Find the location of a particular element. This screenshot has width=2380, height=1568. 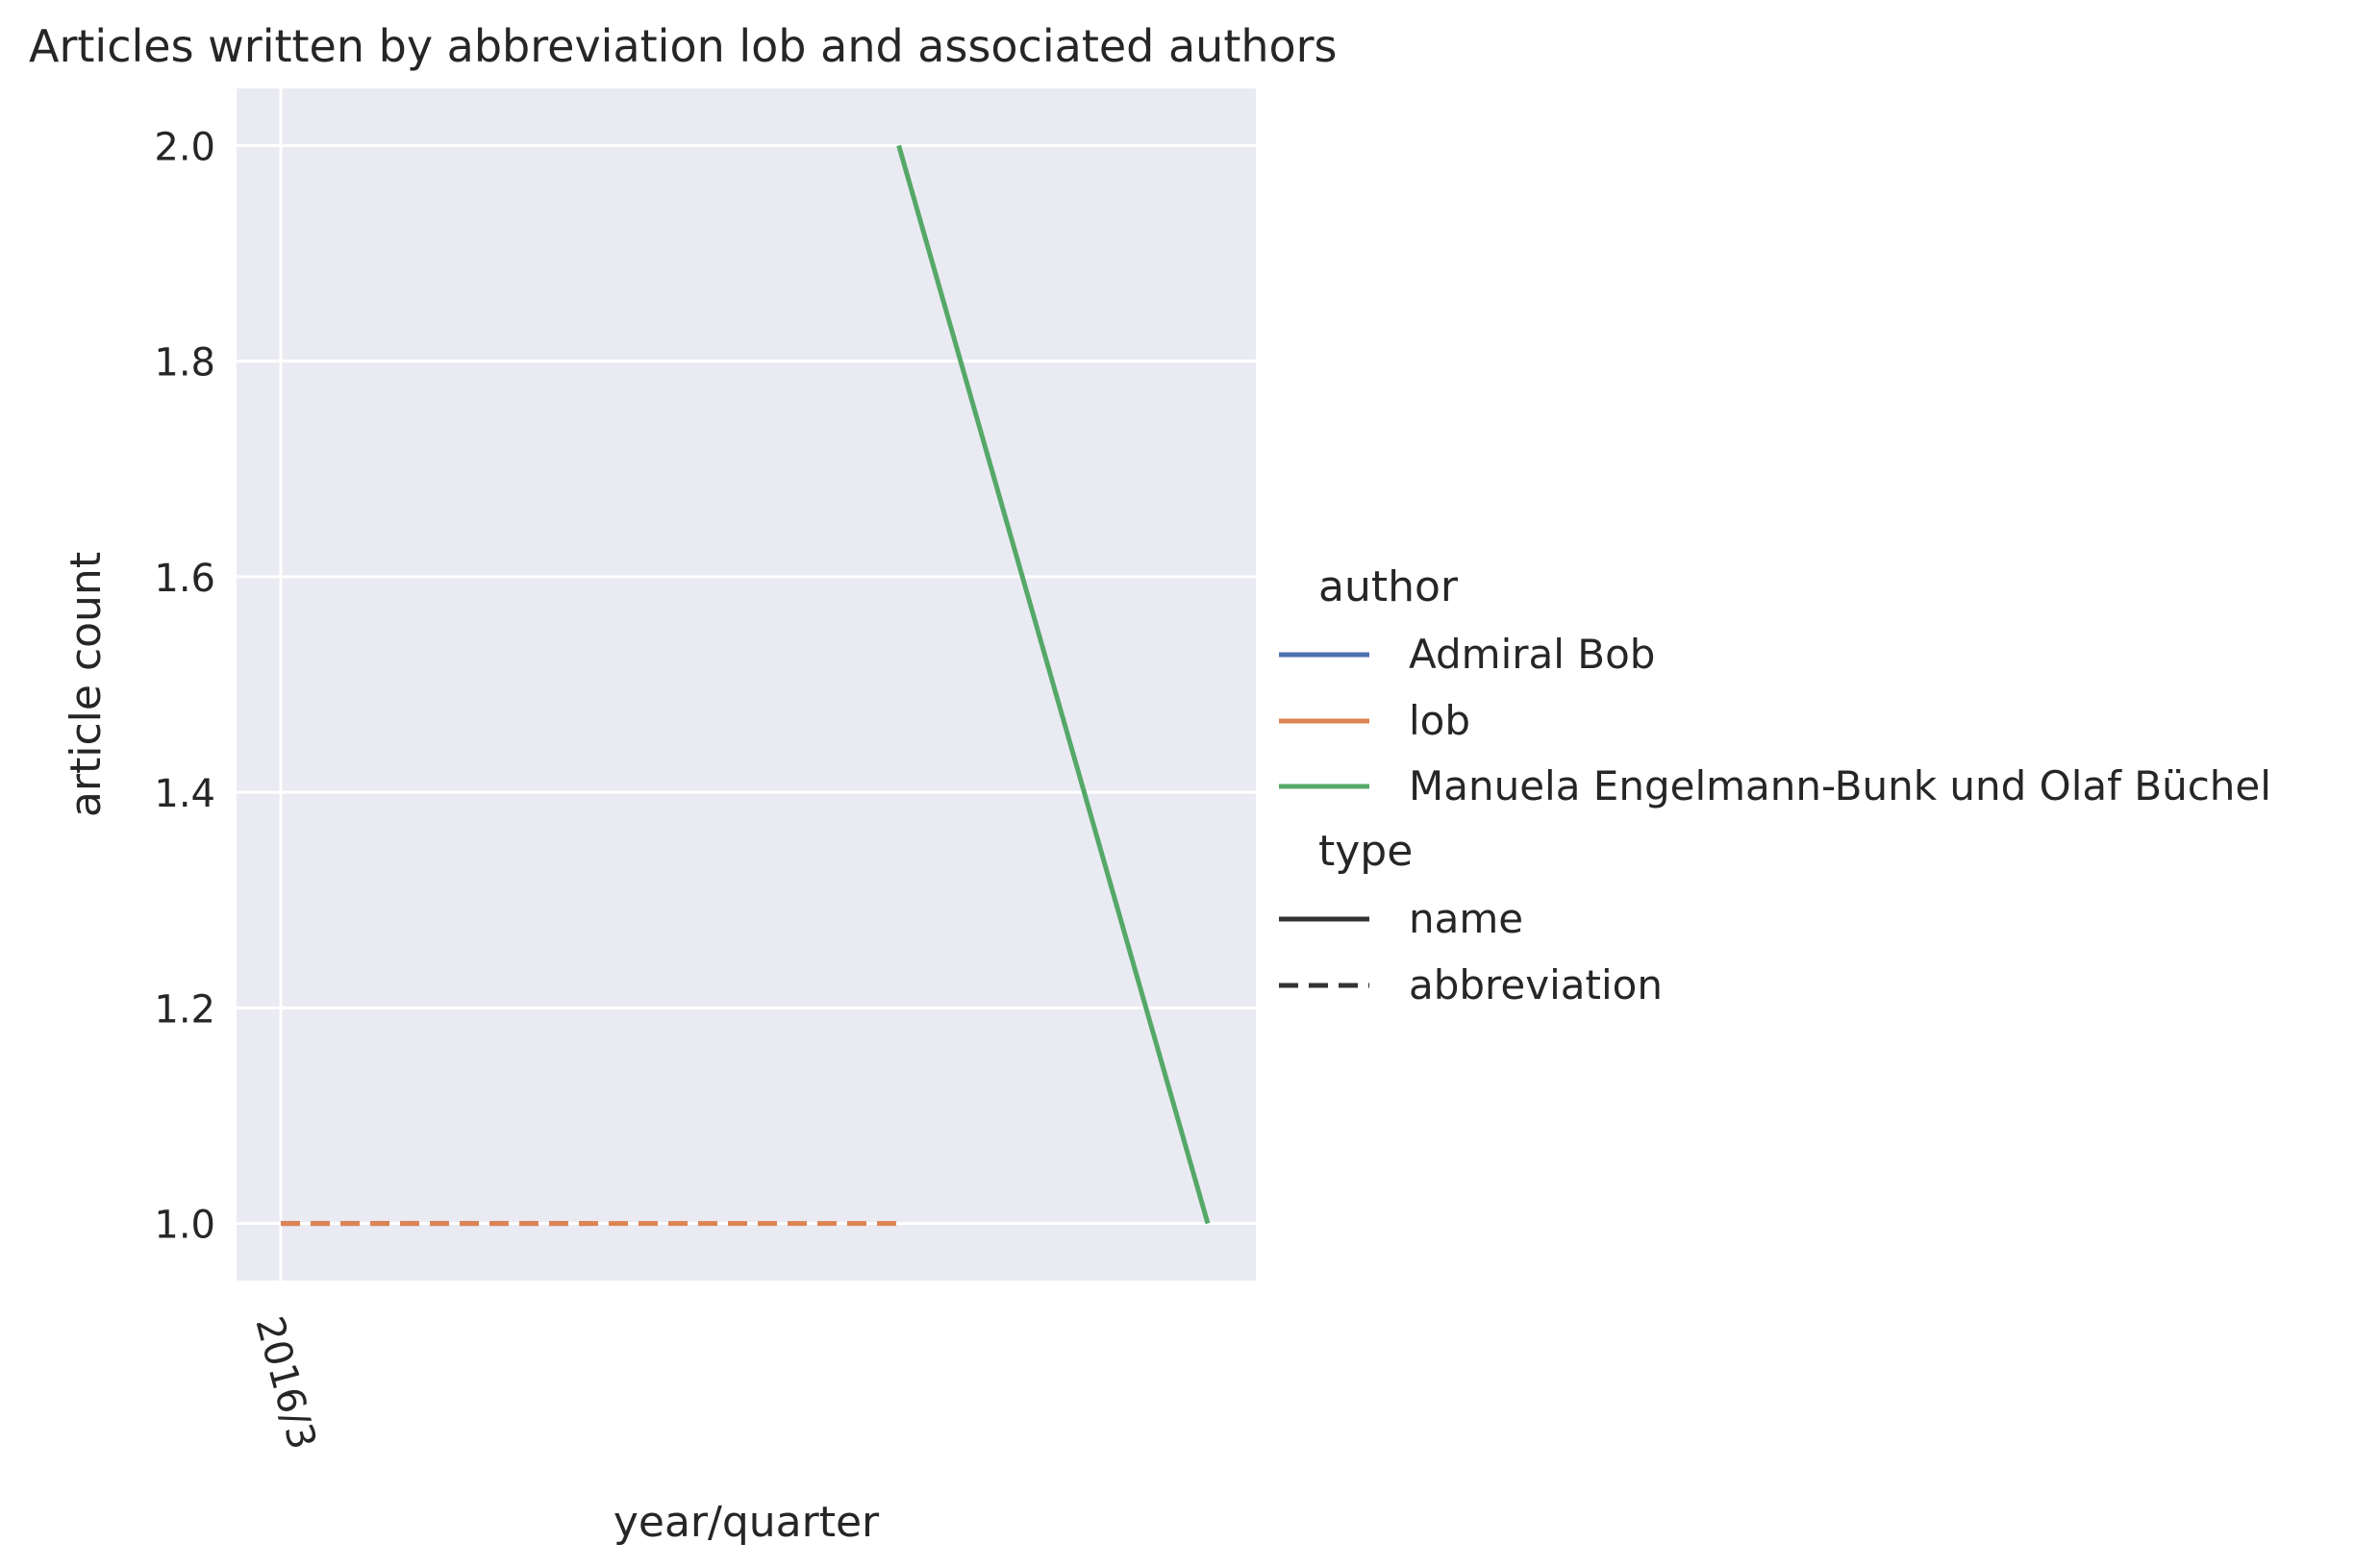

legend-label: Admiral Bob is located at coordinates (1532, 654).